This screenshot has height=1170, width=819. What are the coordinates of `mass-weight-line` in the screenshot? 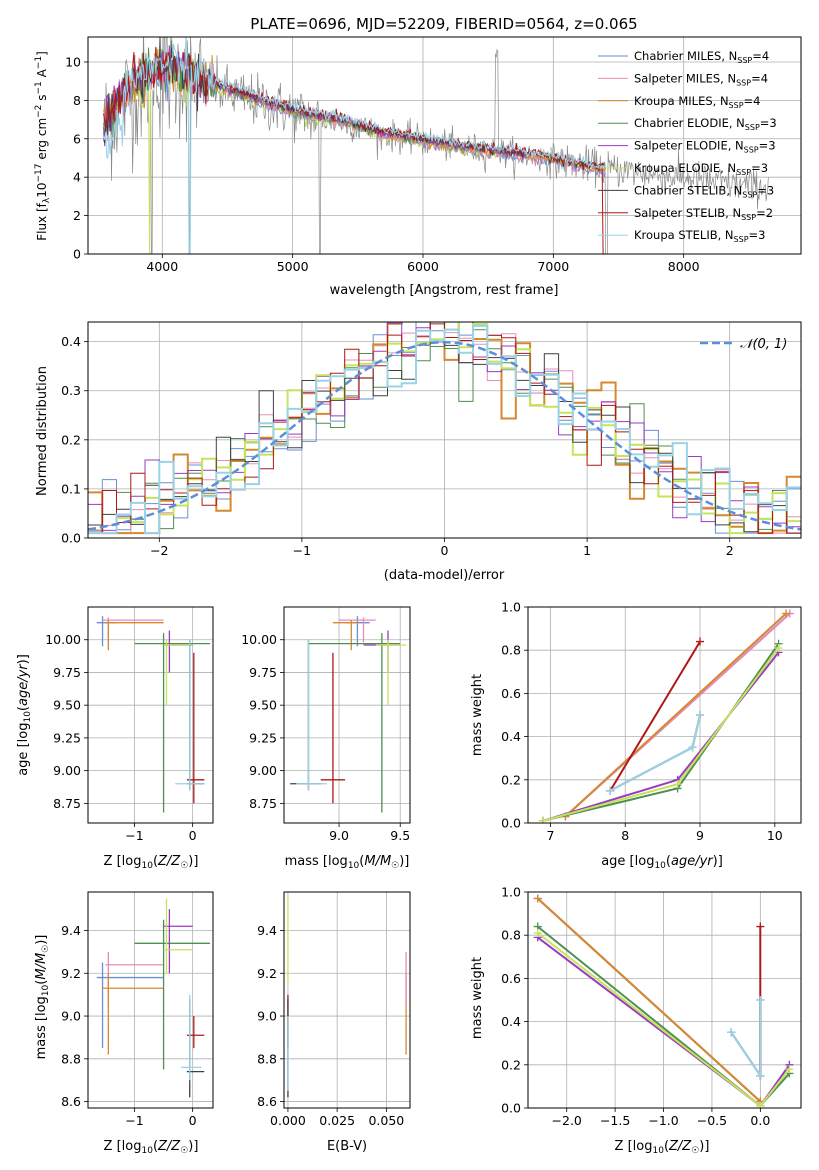 It's located at (675, 715).